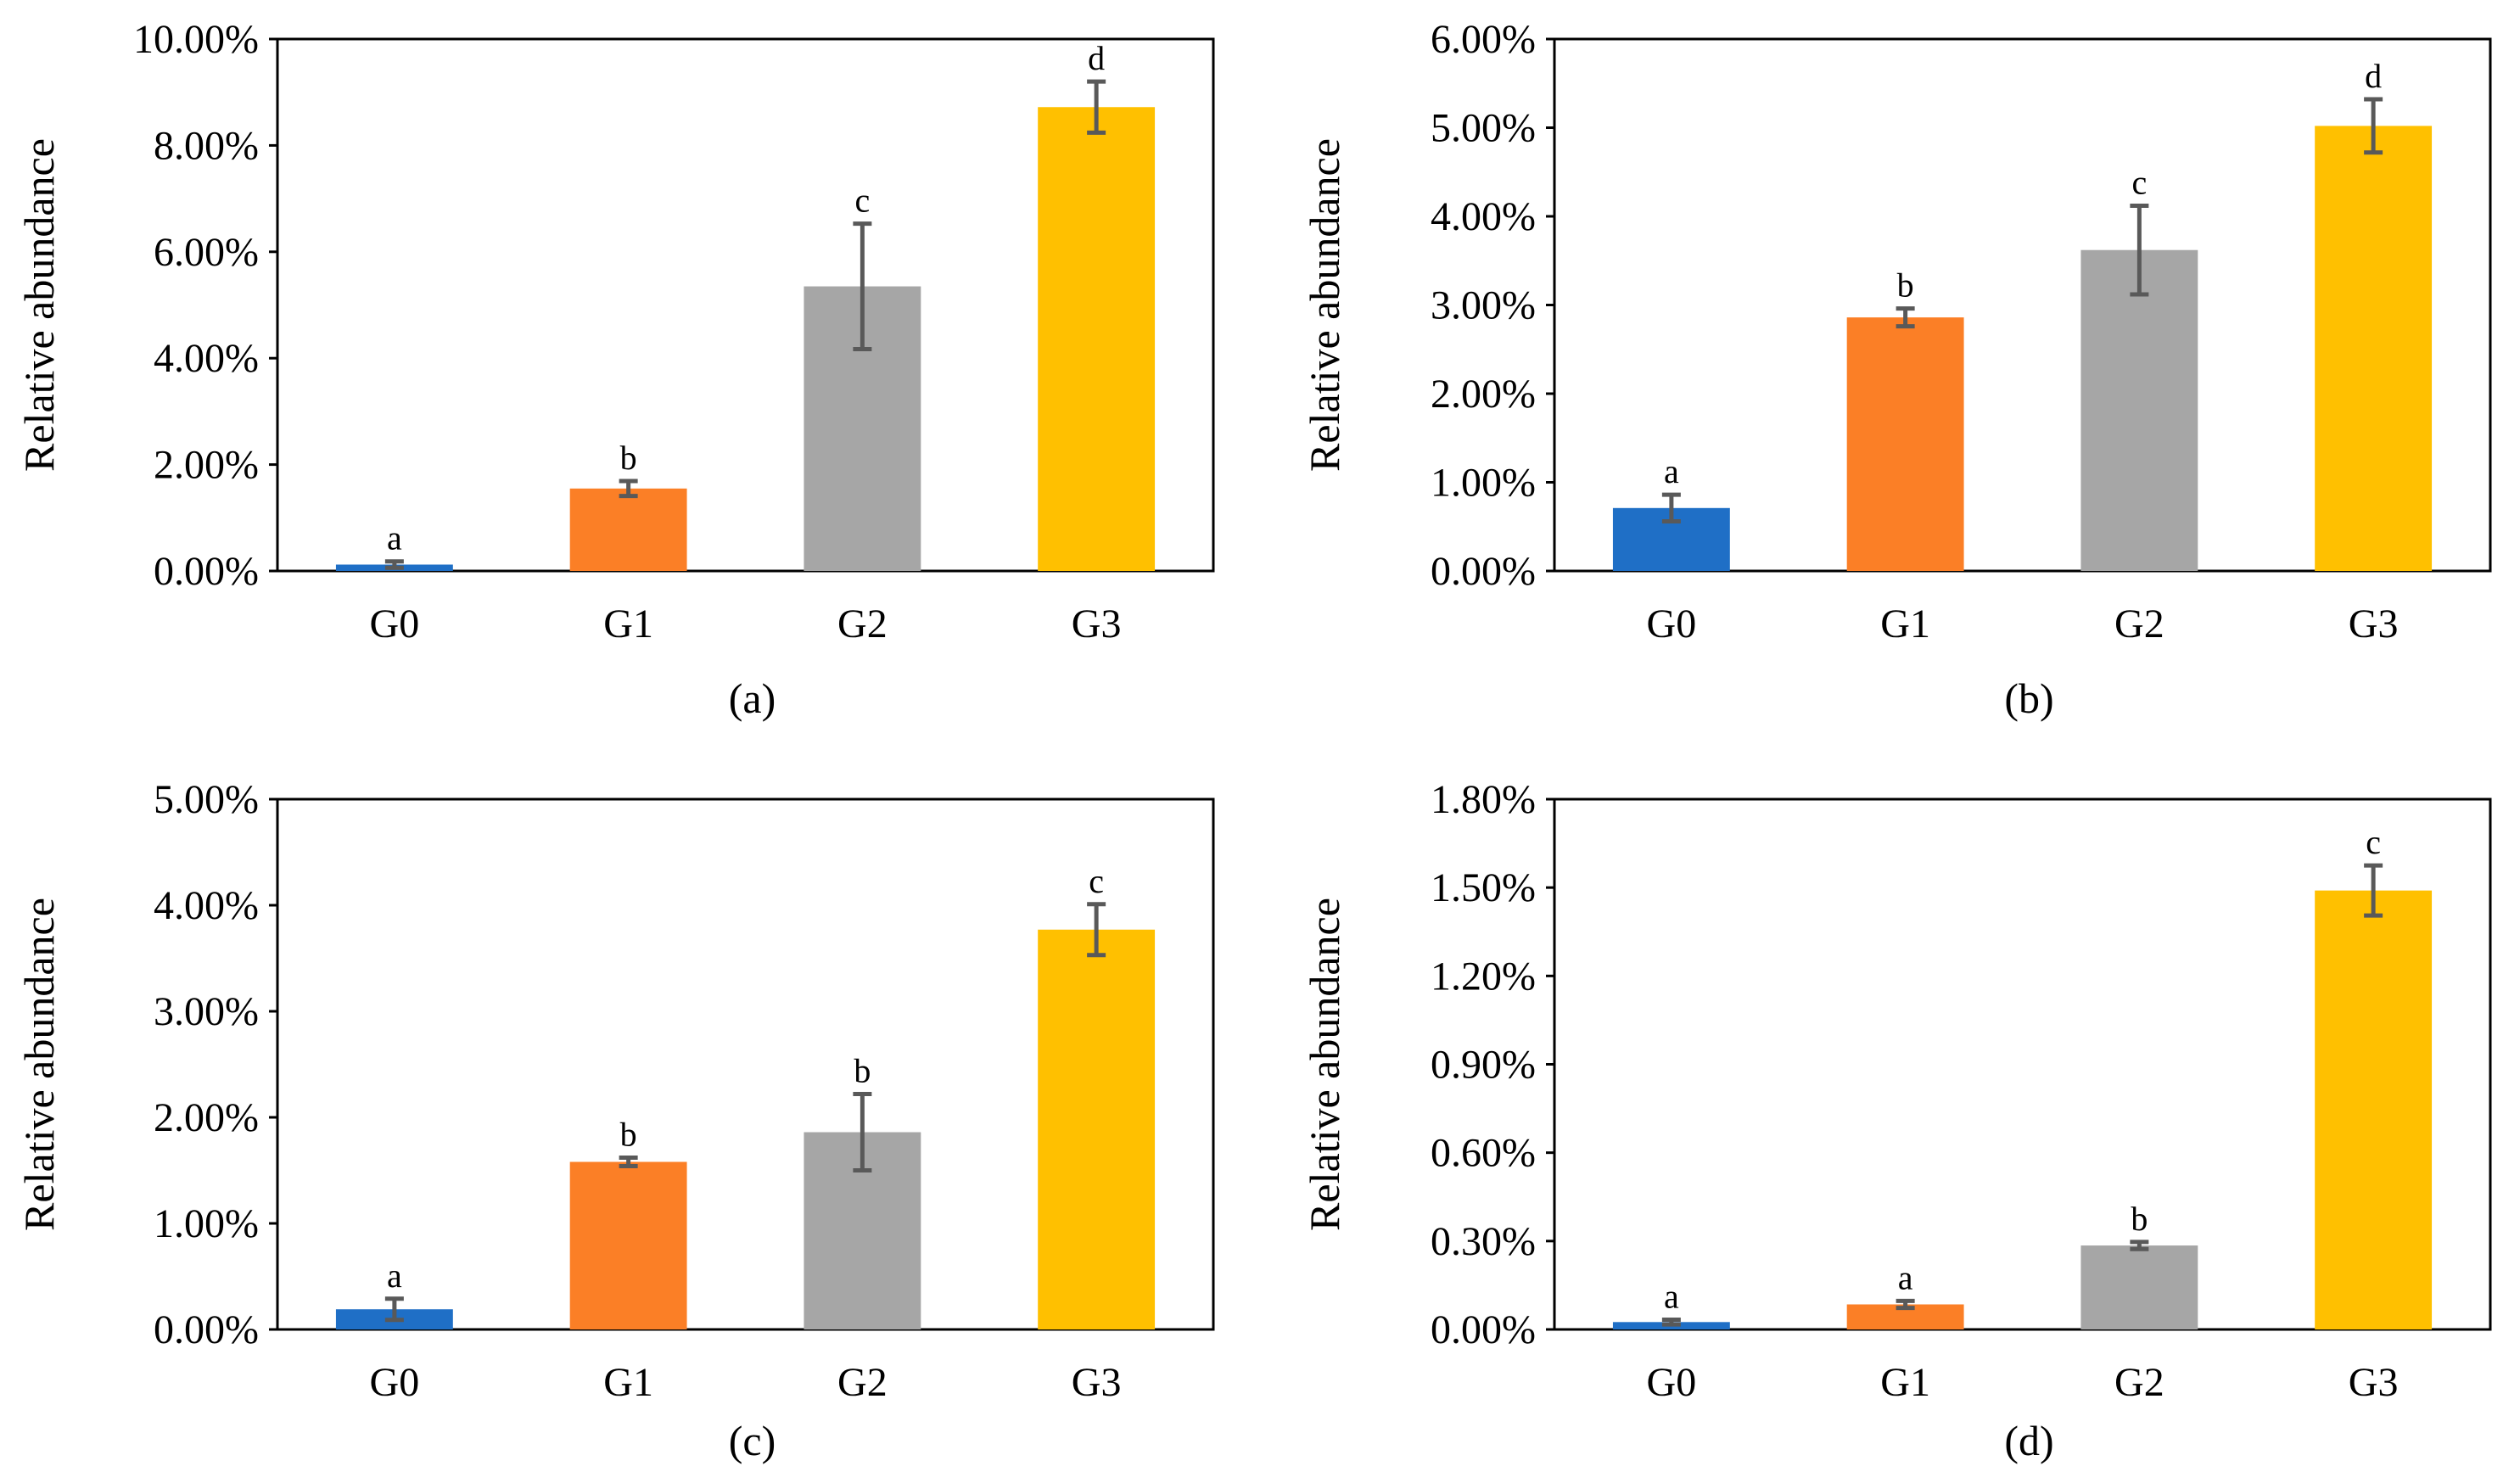  What do you see at coordinates (2029, 1440) in the screenshot?
I see `panel-label: (d)` at bounding box center [2029, 1440].